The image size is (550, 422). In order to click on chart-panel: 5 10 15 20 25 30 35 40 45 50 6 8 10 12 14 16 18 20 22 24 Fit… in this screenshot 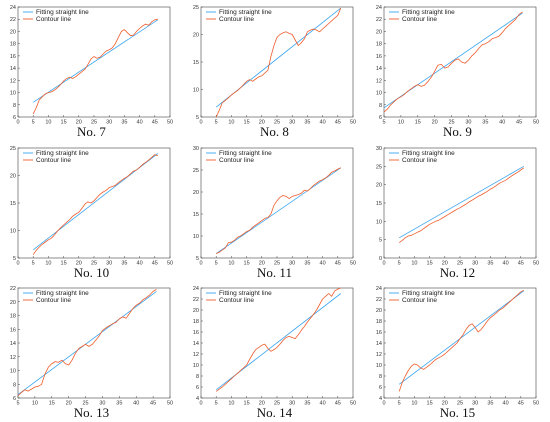, I will do `click(457, 65)`.